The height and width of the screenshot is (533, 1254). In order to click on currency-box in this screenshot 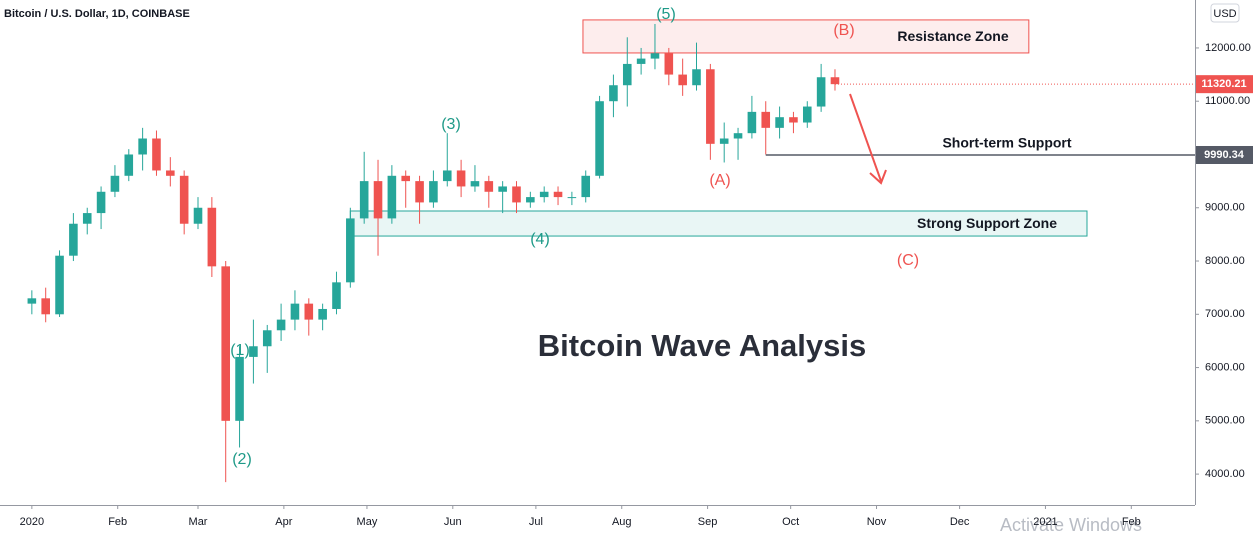, I will do `click(1225, 13)`.